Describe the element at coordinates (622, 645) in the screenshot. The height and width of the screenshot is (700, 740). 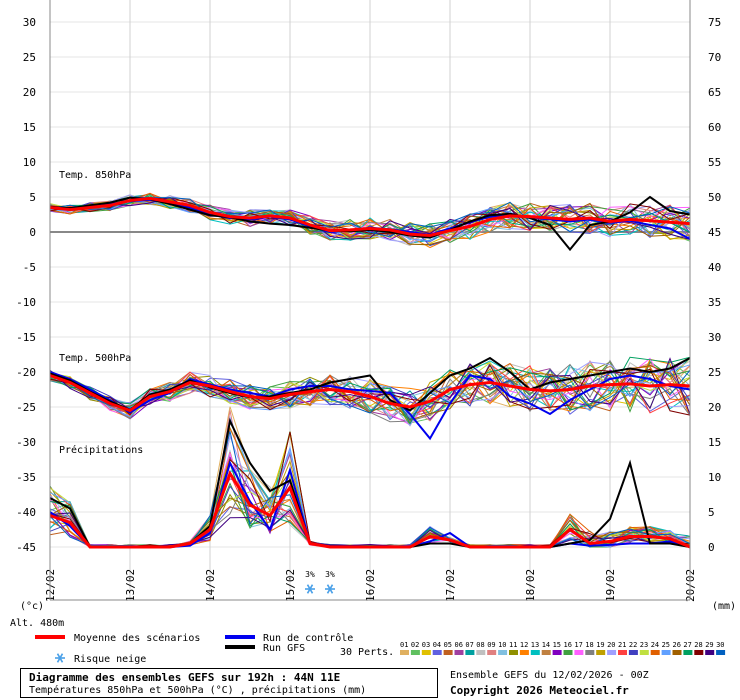
I see `pert-number: 21` at that location.